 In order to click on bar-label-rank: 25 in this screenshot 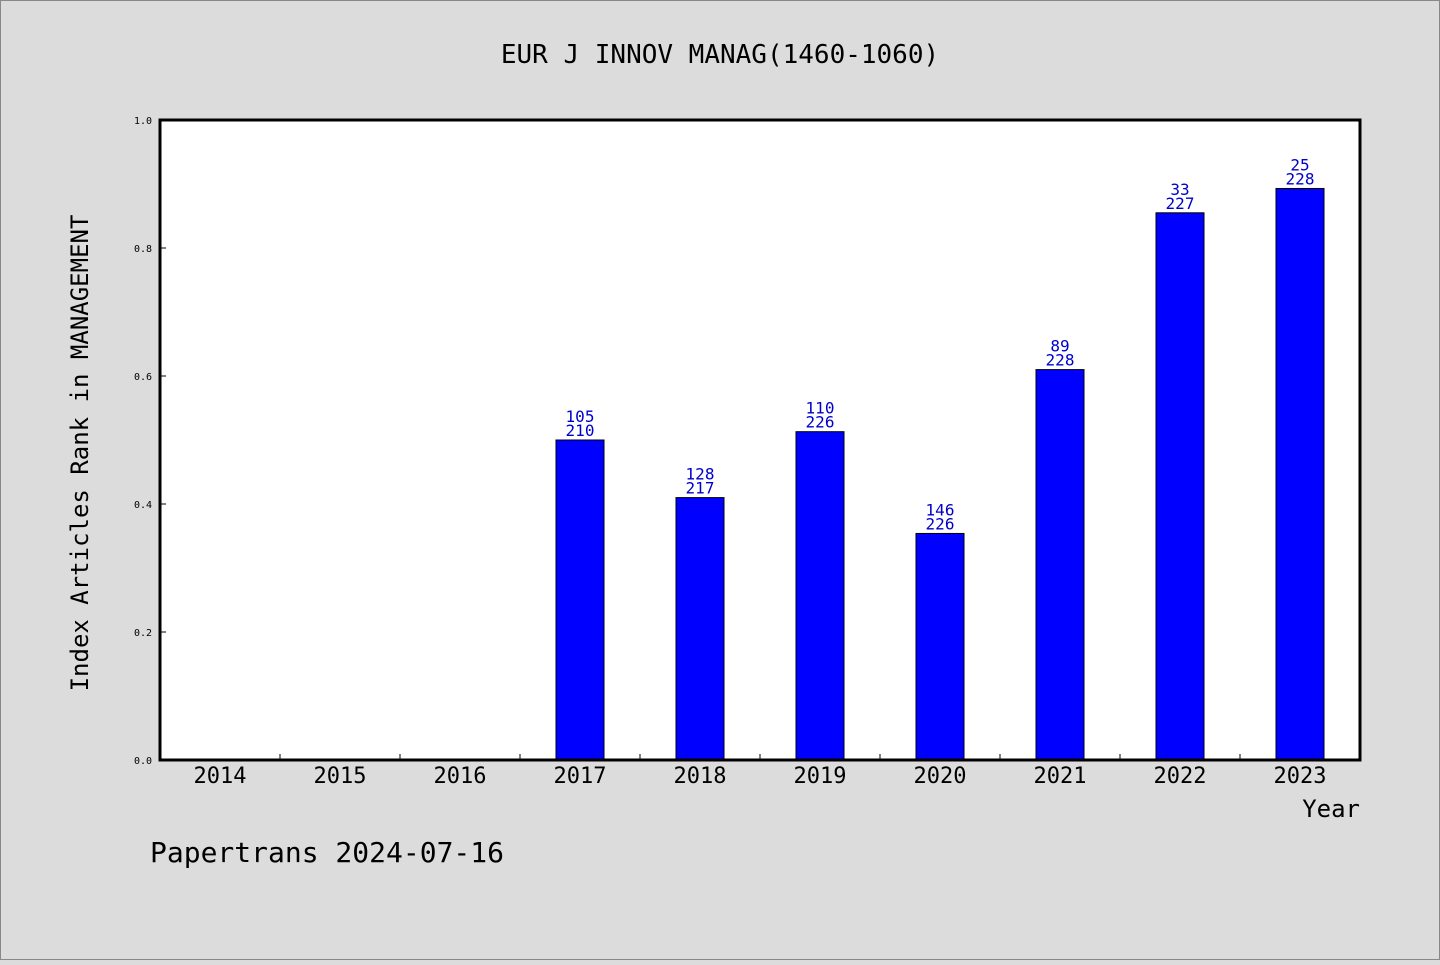, I will do `click(1299, 164)`.